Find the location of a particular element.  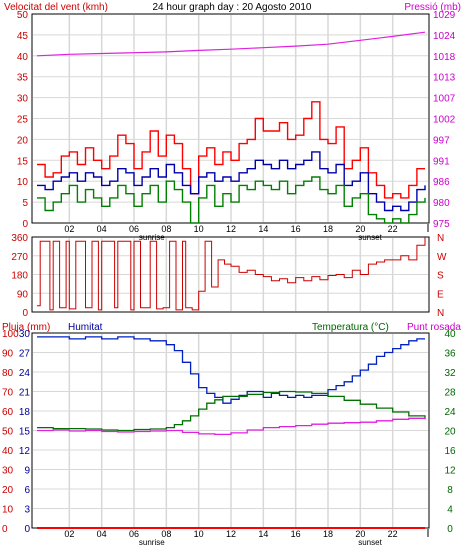

x-tick-label: 08 is located at coordinates (166, 229).